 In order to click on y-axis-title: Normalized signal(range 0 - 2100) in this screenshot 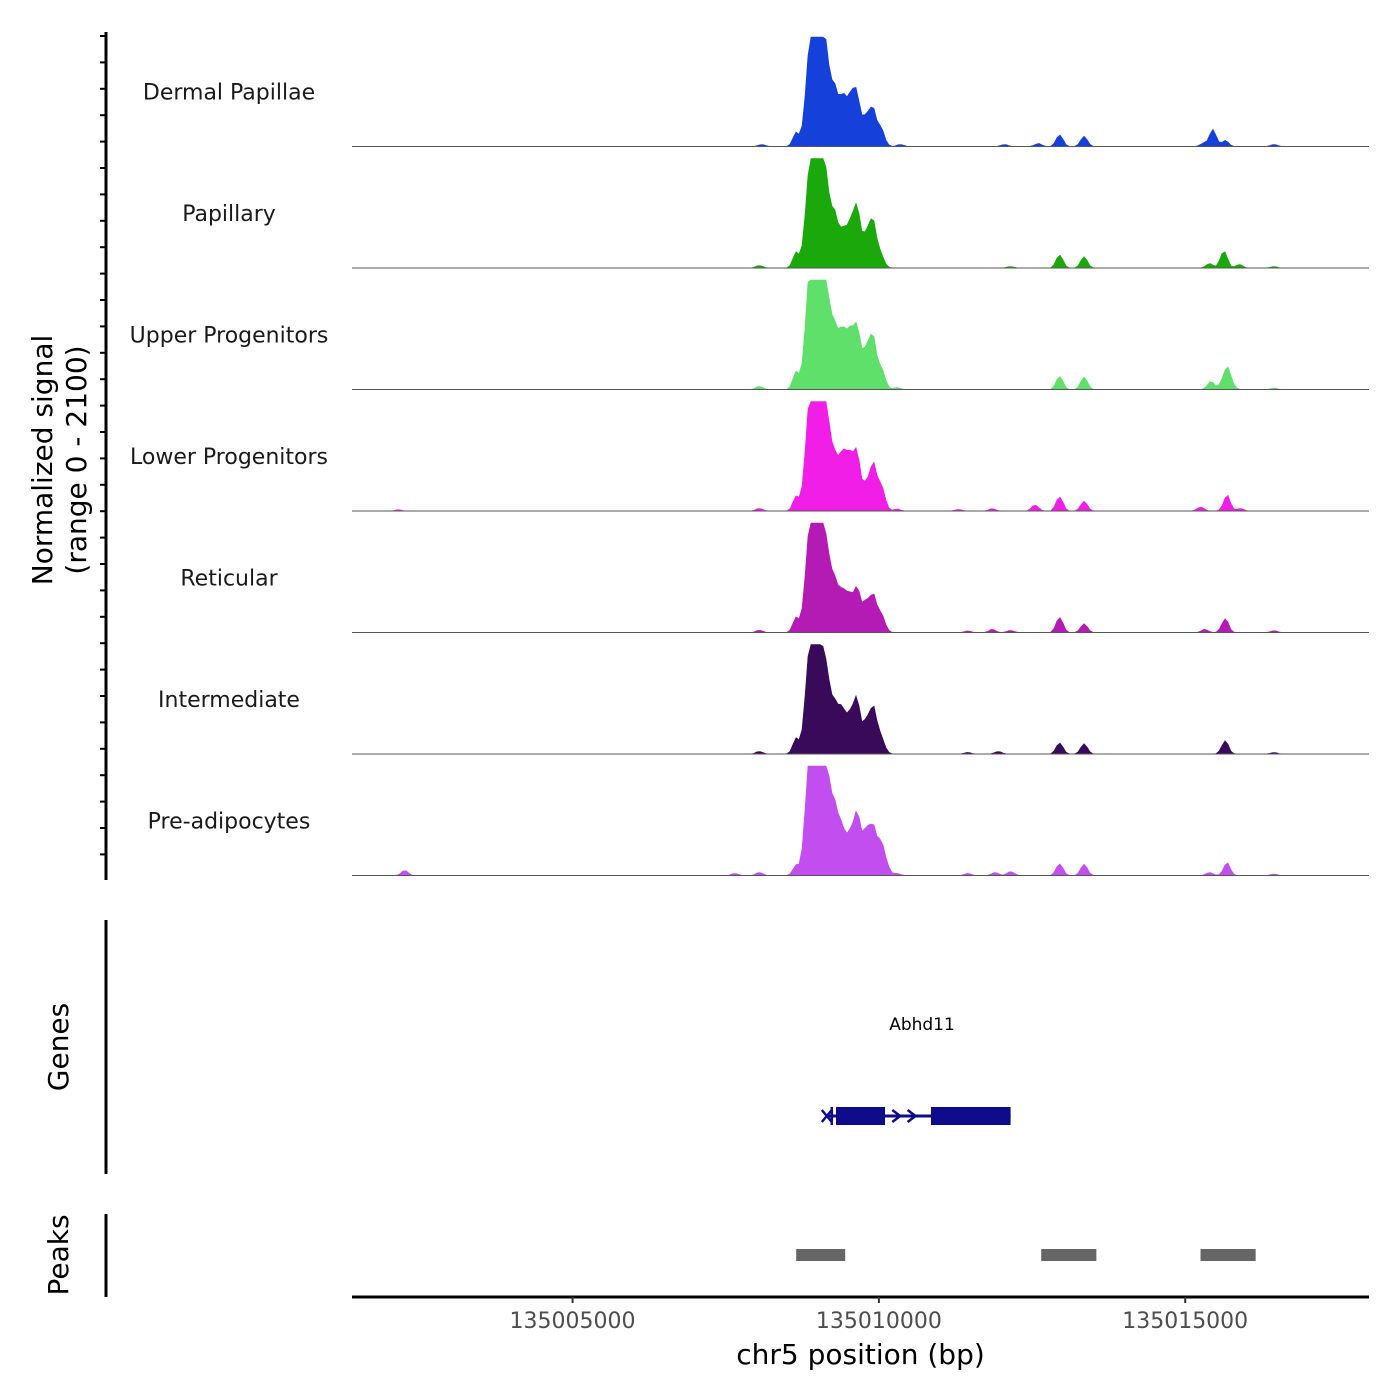, I will do `click(59, 460)`.